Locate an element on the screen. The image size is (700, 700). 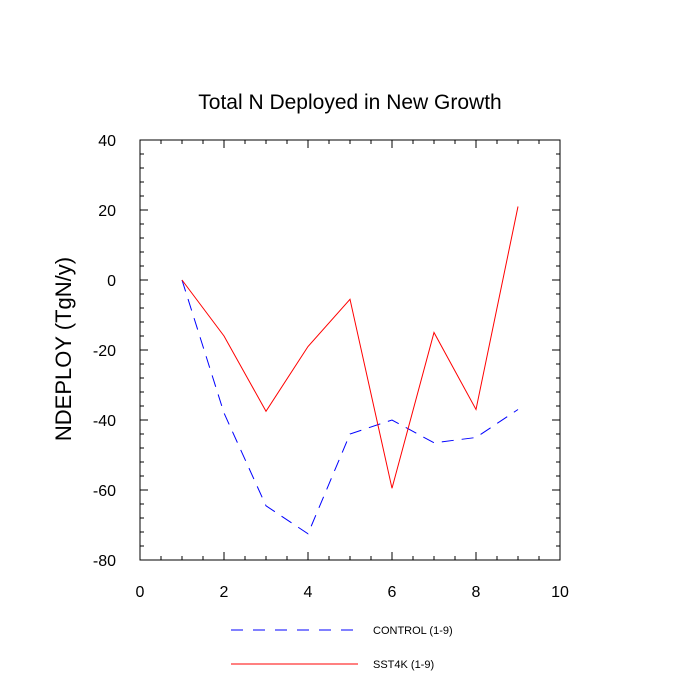
legend-label: SST4K (1-9) is located at coordinates (403, 665).